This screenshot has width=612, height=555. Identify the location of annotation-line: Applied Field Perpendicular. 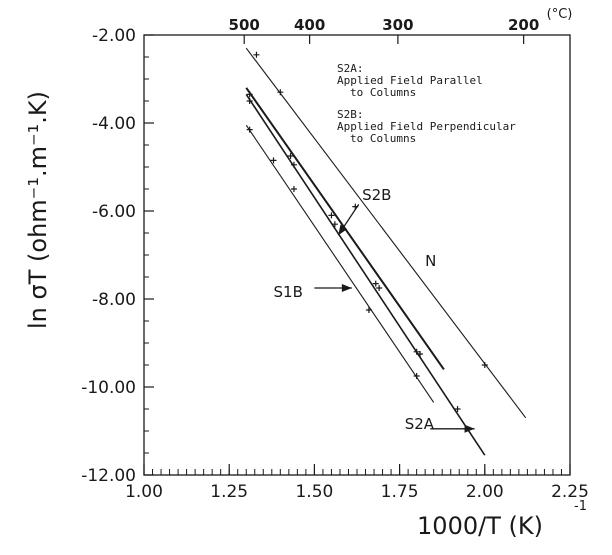
(426, 126).